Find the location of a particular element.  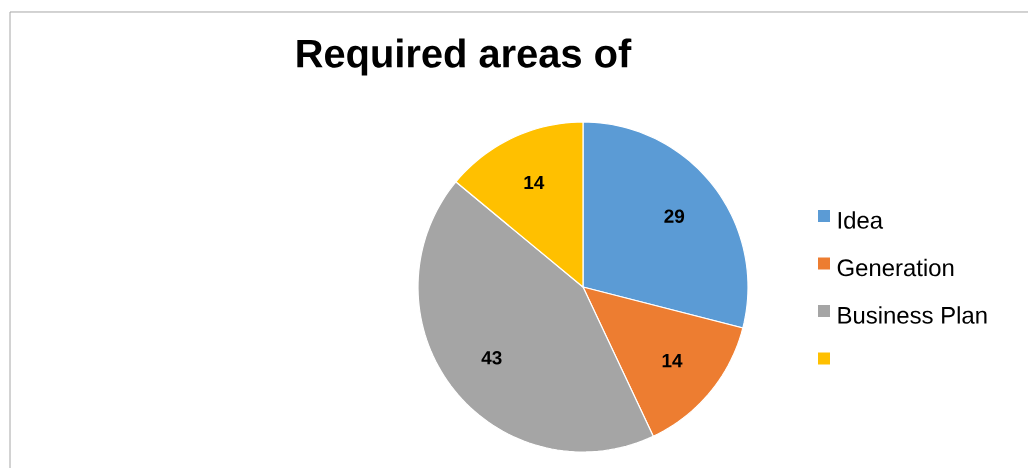

legend-label: Generation is located at coordinates (895, 267).